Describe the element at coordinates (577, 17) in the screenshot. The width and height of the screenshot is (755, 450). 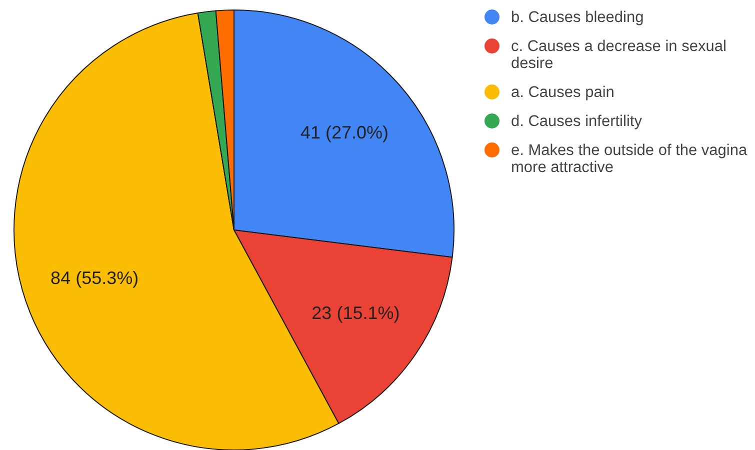
I see `legend-label: b. Causes bleeding` at that location.